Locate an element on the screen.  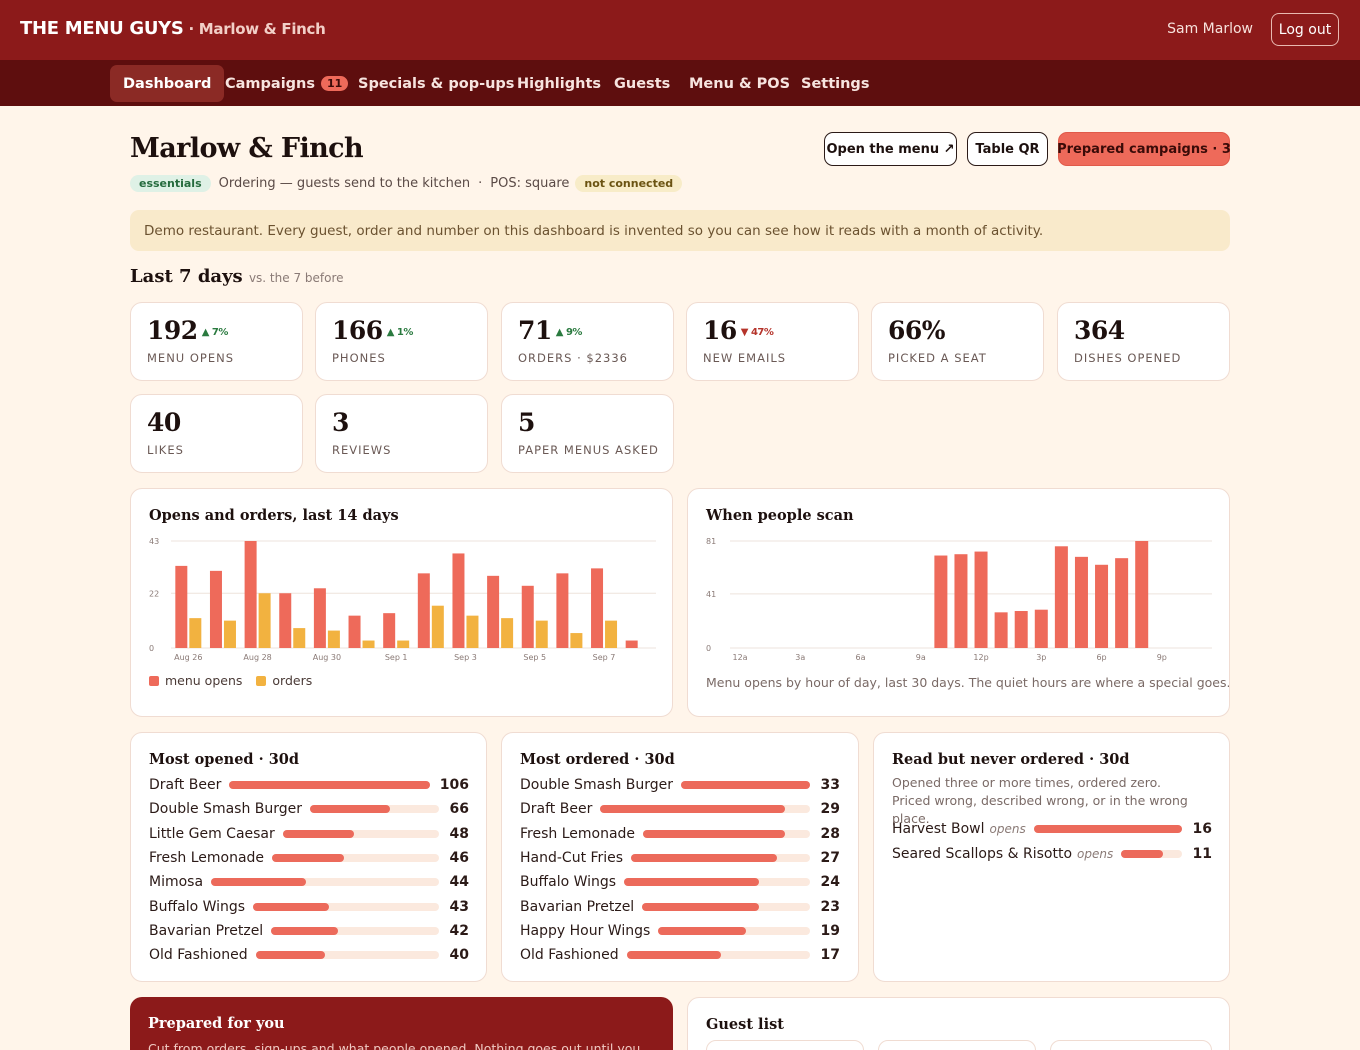
kpi-menu-opens: 192 ▲ 7% MENU OPENS is located at coordinates (216, 341).